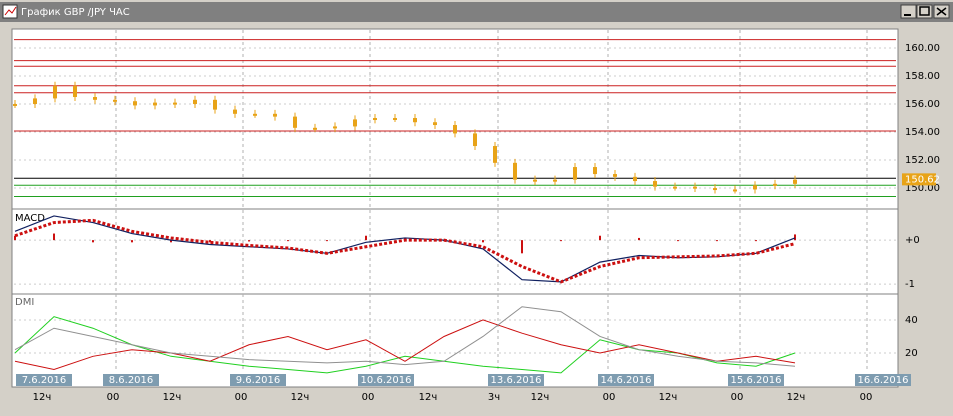 Image resolution: width=953 pixels, height=416 pixels. Describe the element at coordinates (922, 132) in the screenshot. I see `y-tick-label: 154.00` at that location.